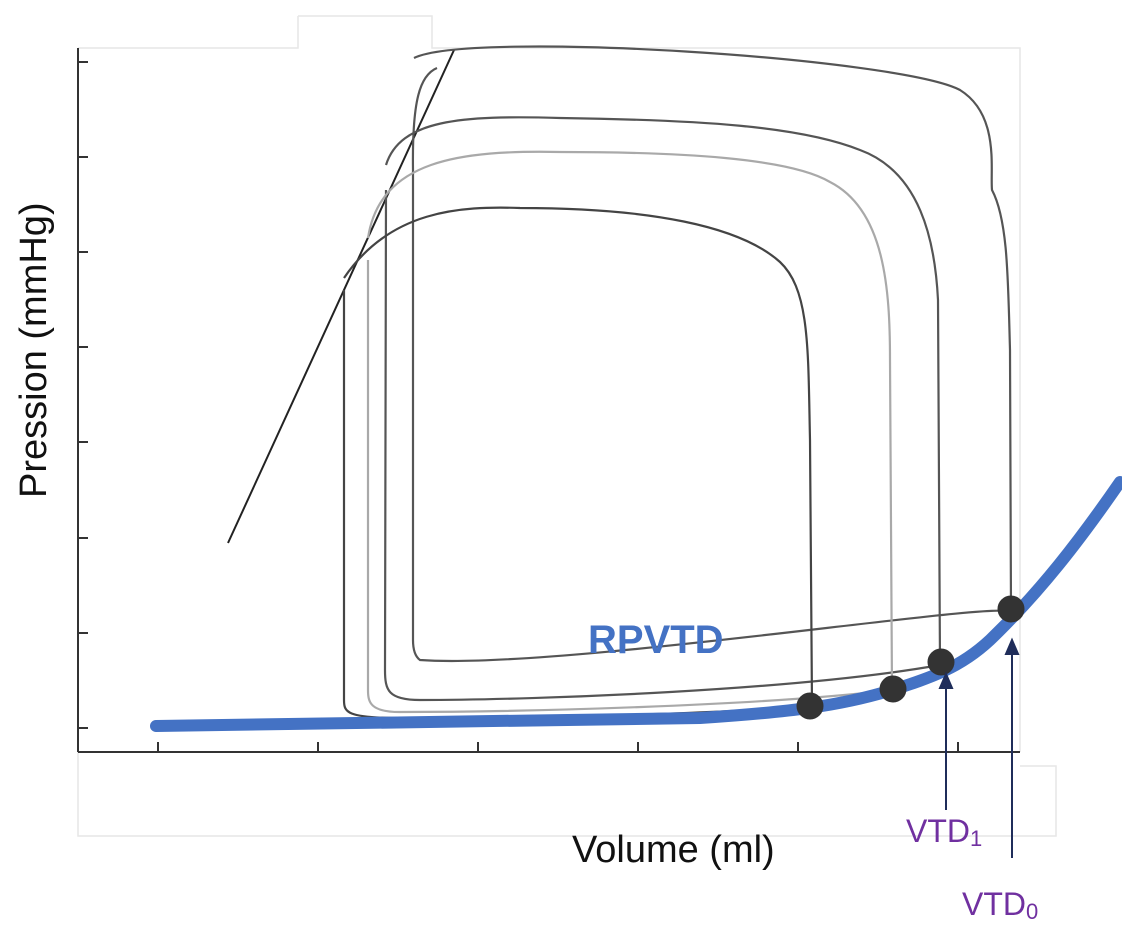 This screenshot has height=926, width=1122. Describe the element at coordinates (656, 640) in the screenshot. I see `edpvr-label: RPVTD` at that location.